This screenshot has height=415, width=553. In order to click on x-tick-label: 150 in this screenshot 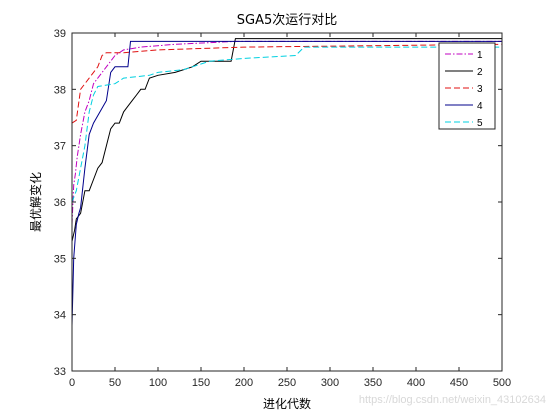, I will do `click(201, 383)`.